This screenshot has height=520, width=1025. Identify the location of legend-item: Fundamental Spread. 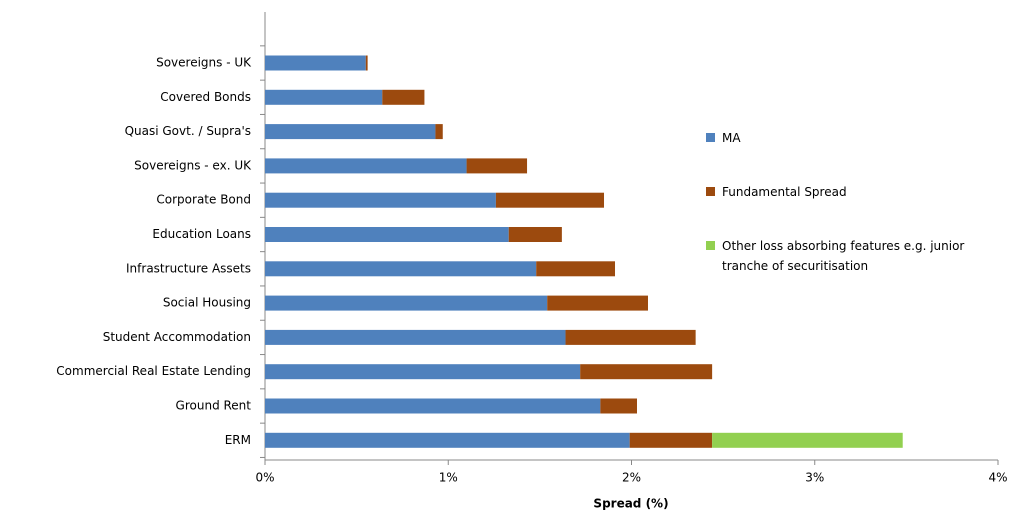
(856, 192).